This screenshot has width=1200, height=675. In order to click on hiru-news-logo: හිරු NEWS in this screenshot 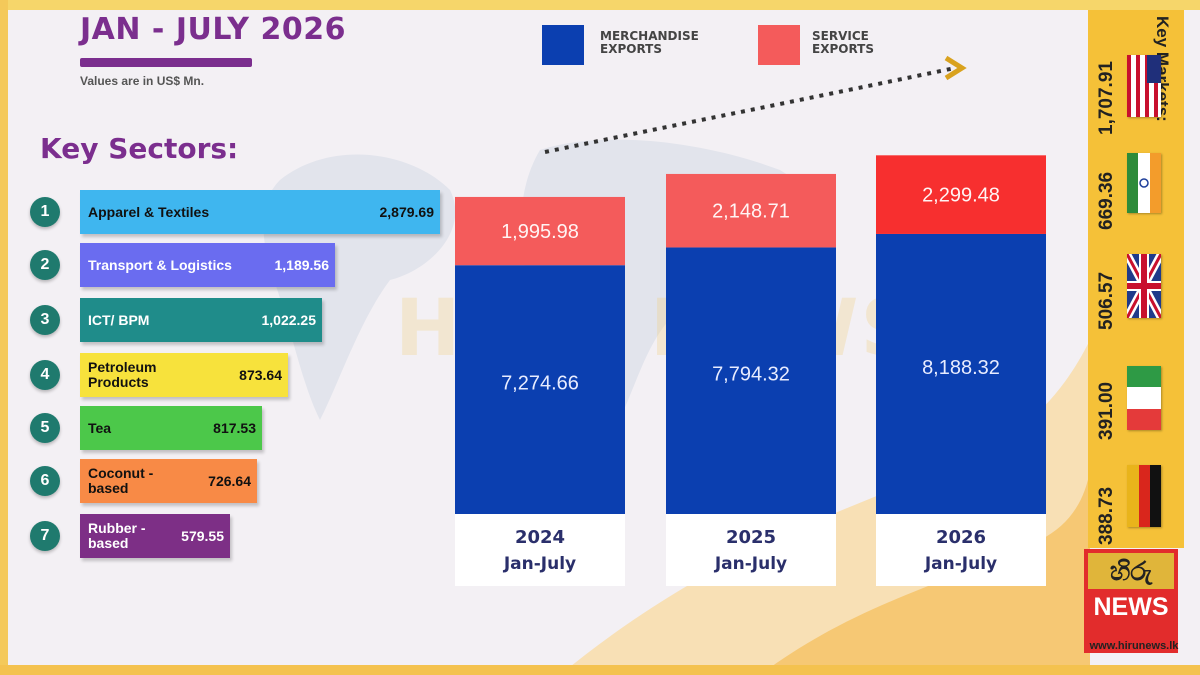, I will do `click(1131, 601)`.